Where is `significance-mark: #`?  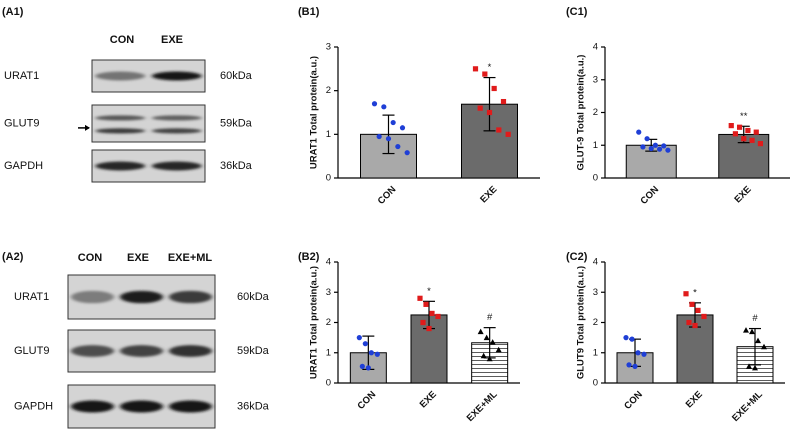 significance-mark: # is located at coordinates (490, 317).